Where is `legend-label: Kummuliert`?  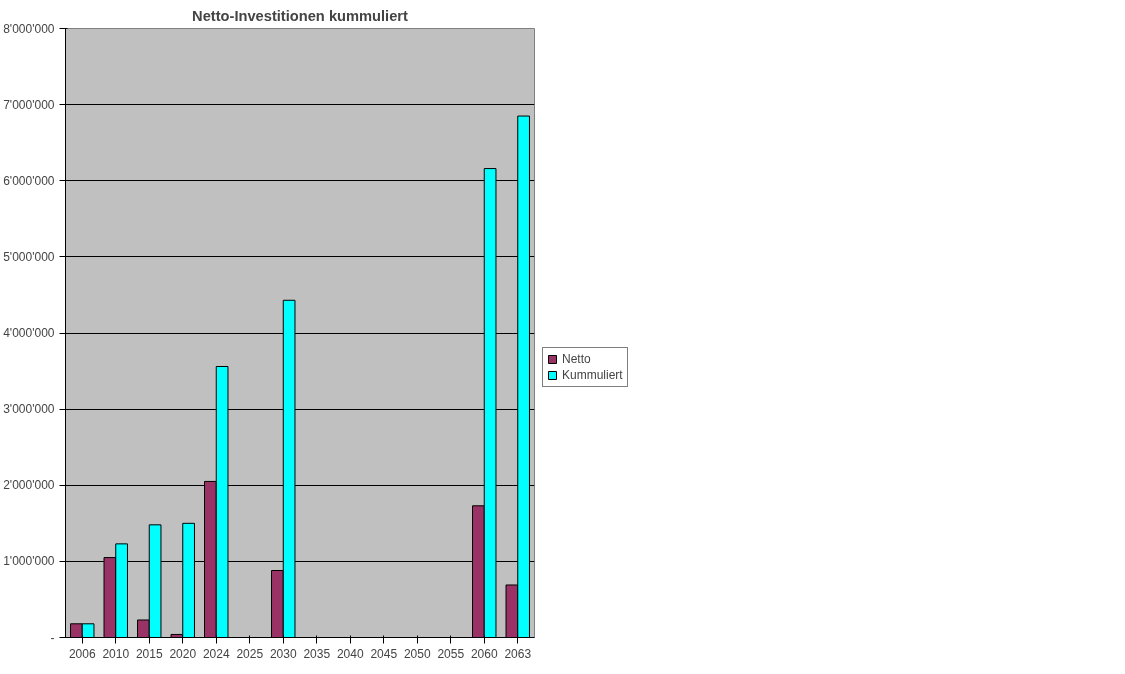
legend-label: Kummuliert is located at coordinates (592, 375).